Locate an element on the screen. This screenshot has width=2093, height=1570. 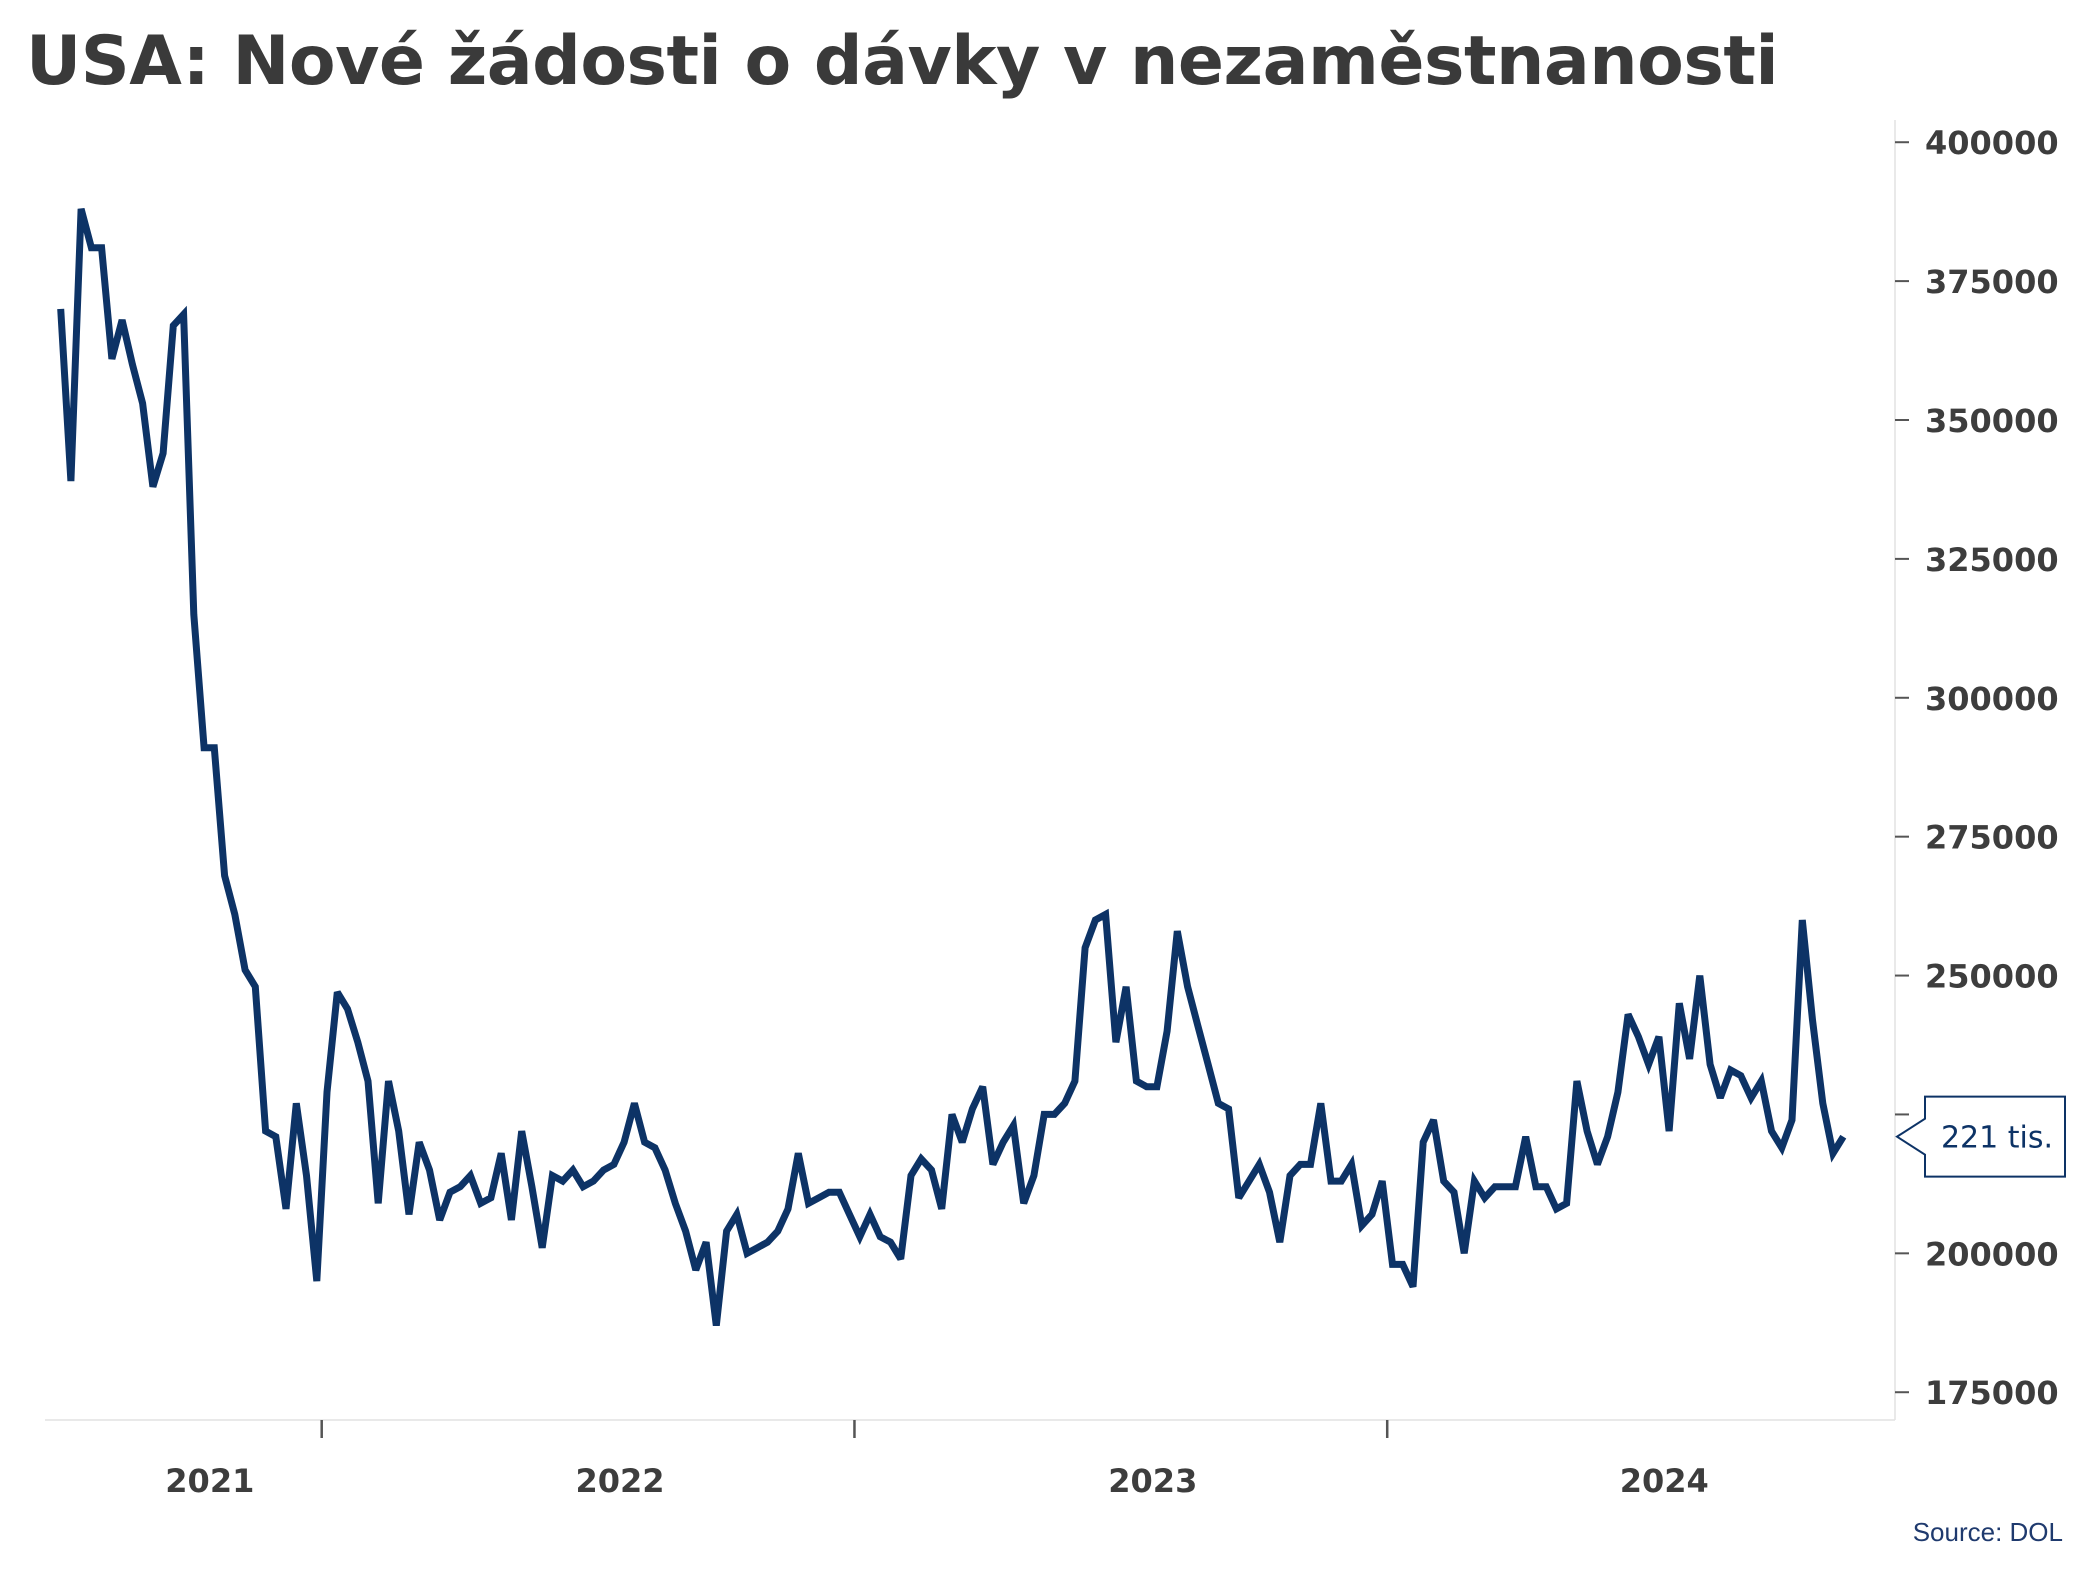
y-tick-label: 175000 is located at coordinates (1992, 1393).